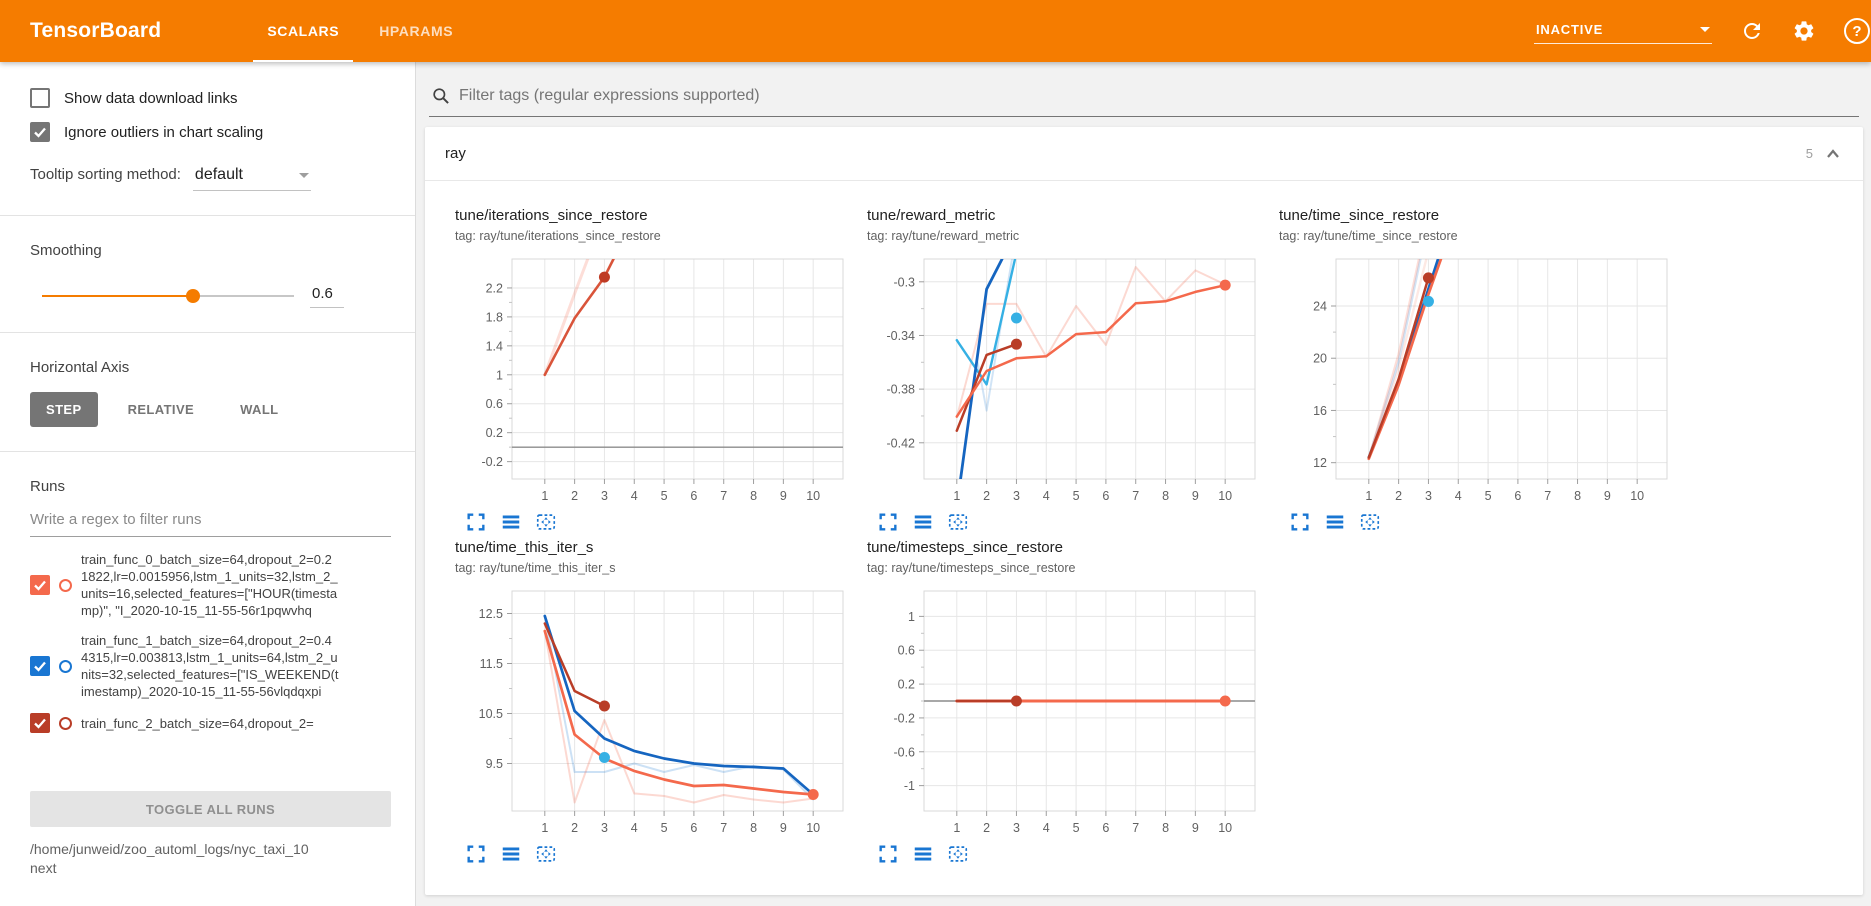  I want to click on svg-text: -0.38, so click(901, 390).